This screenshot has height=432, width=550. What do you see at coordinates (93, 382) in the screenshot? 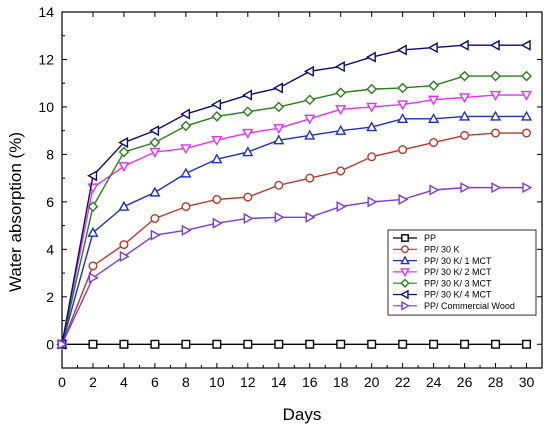
I see `x-tick-label: 2` at bounding box center [93, 382].